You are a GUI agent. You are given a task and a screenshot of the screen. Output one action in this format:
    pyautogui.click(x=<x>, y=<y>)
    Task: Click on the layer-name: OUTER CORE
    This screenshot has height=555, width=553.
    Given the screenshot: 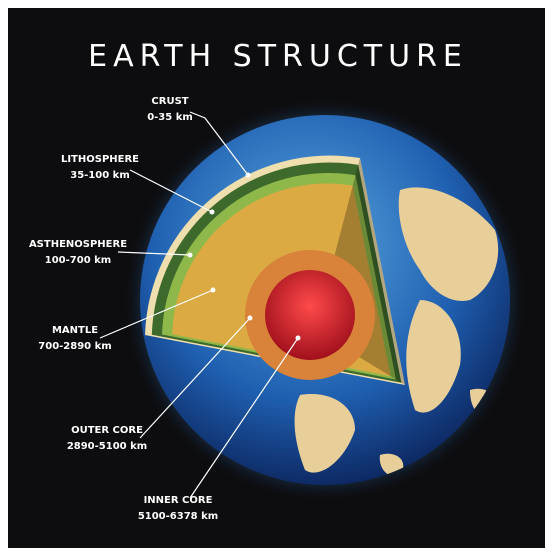 What is the action you would take?
    pyautogui.click(x=107, y=430)
    